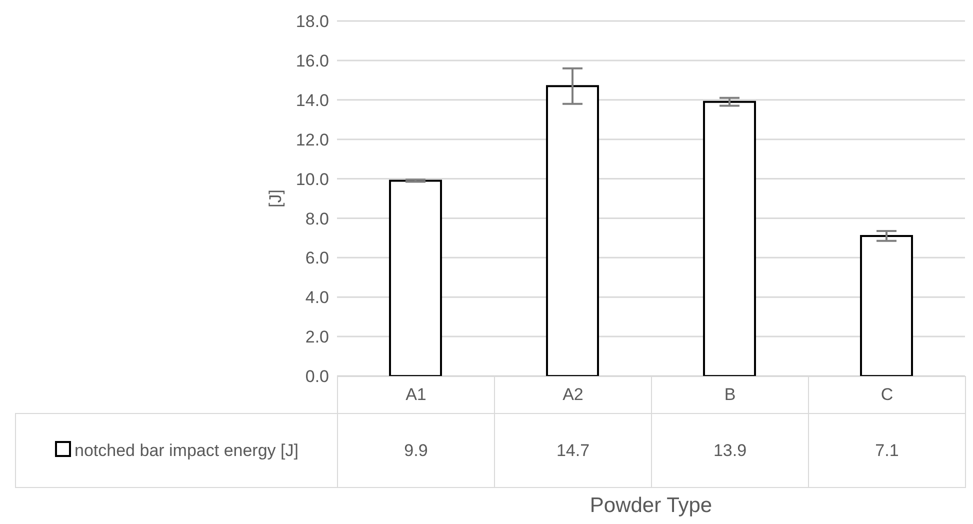 The image size is (973, 524). Describe the element at coordinates (312, 100) in the screenshot. I see `y-tick-label: 14.0` at that location.